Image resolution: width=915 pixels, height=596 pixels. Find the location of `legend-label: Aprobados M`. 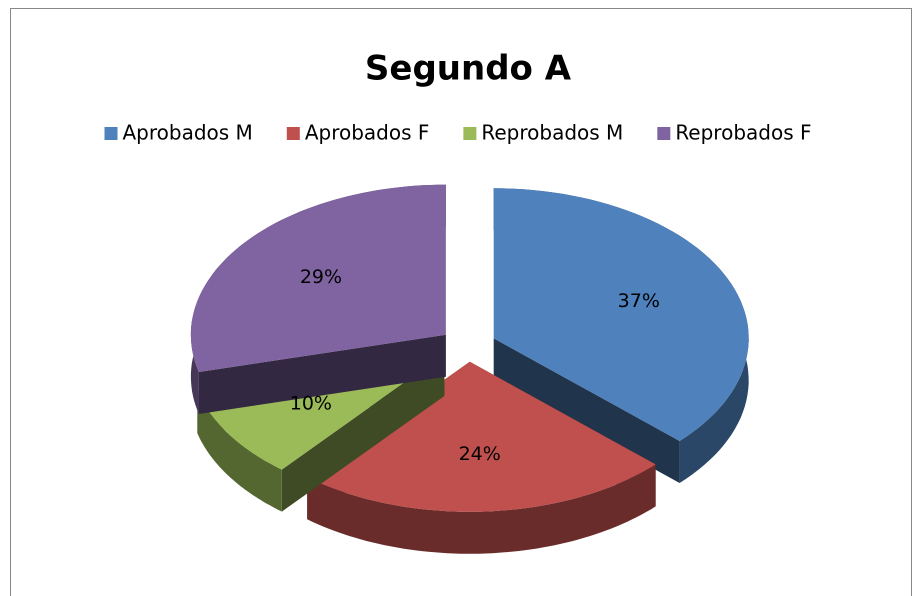

legend-label: Aprobados M is located at coordinates (188, 133).